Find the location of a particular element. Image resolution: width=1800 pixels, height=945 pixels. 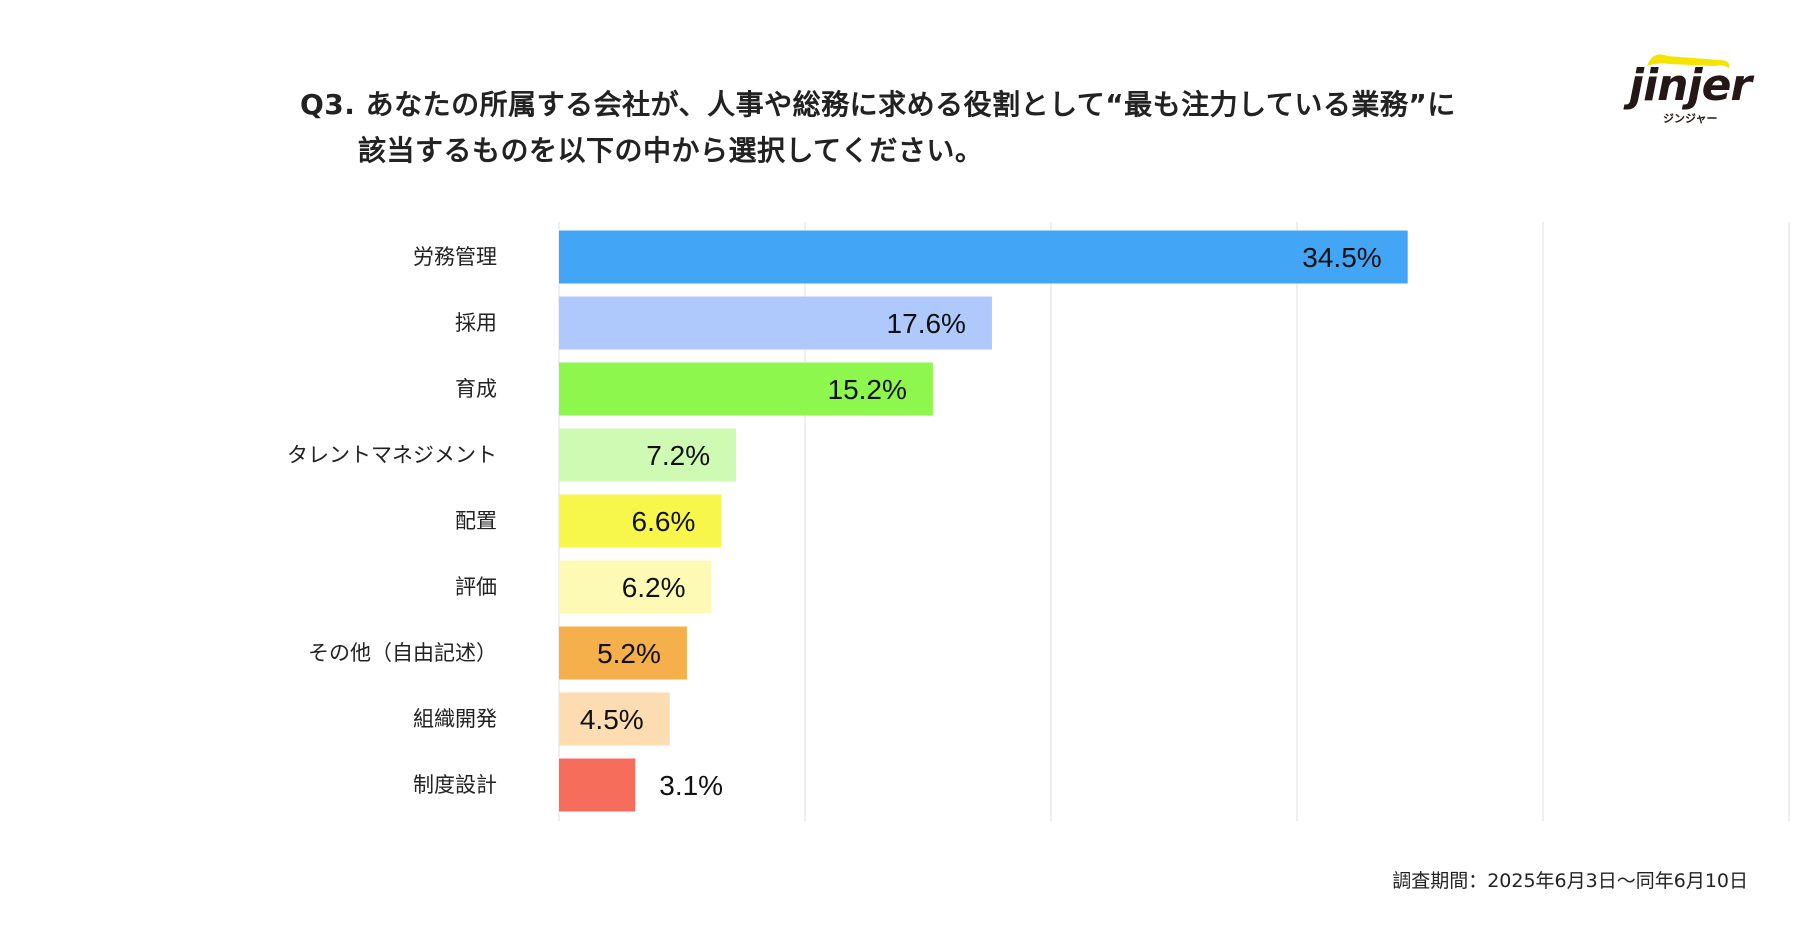

category-label: 労務管理 is located at coordinates (455, 257).